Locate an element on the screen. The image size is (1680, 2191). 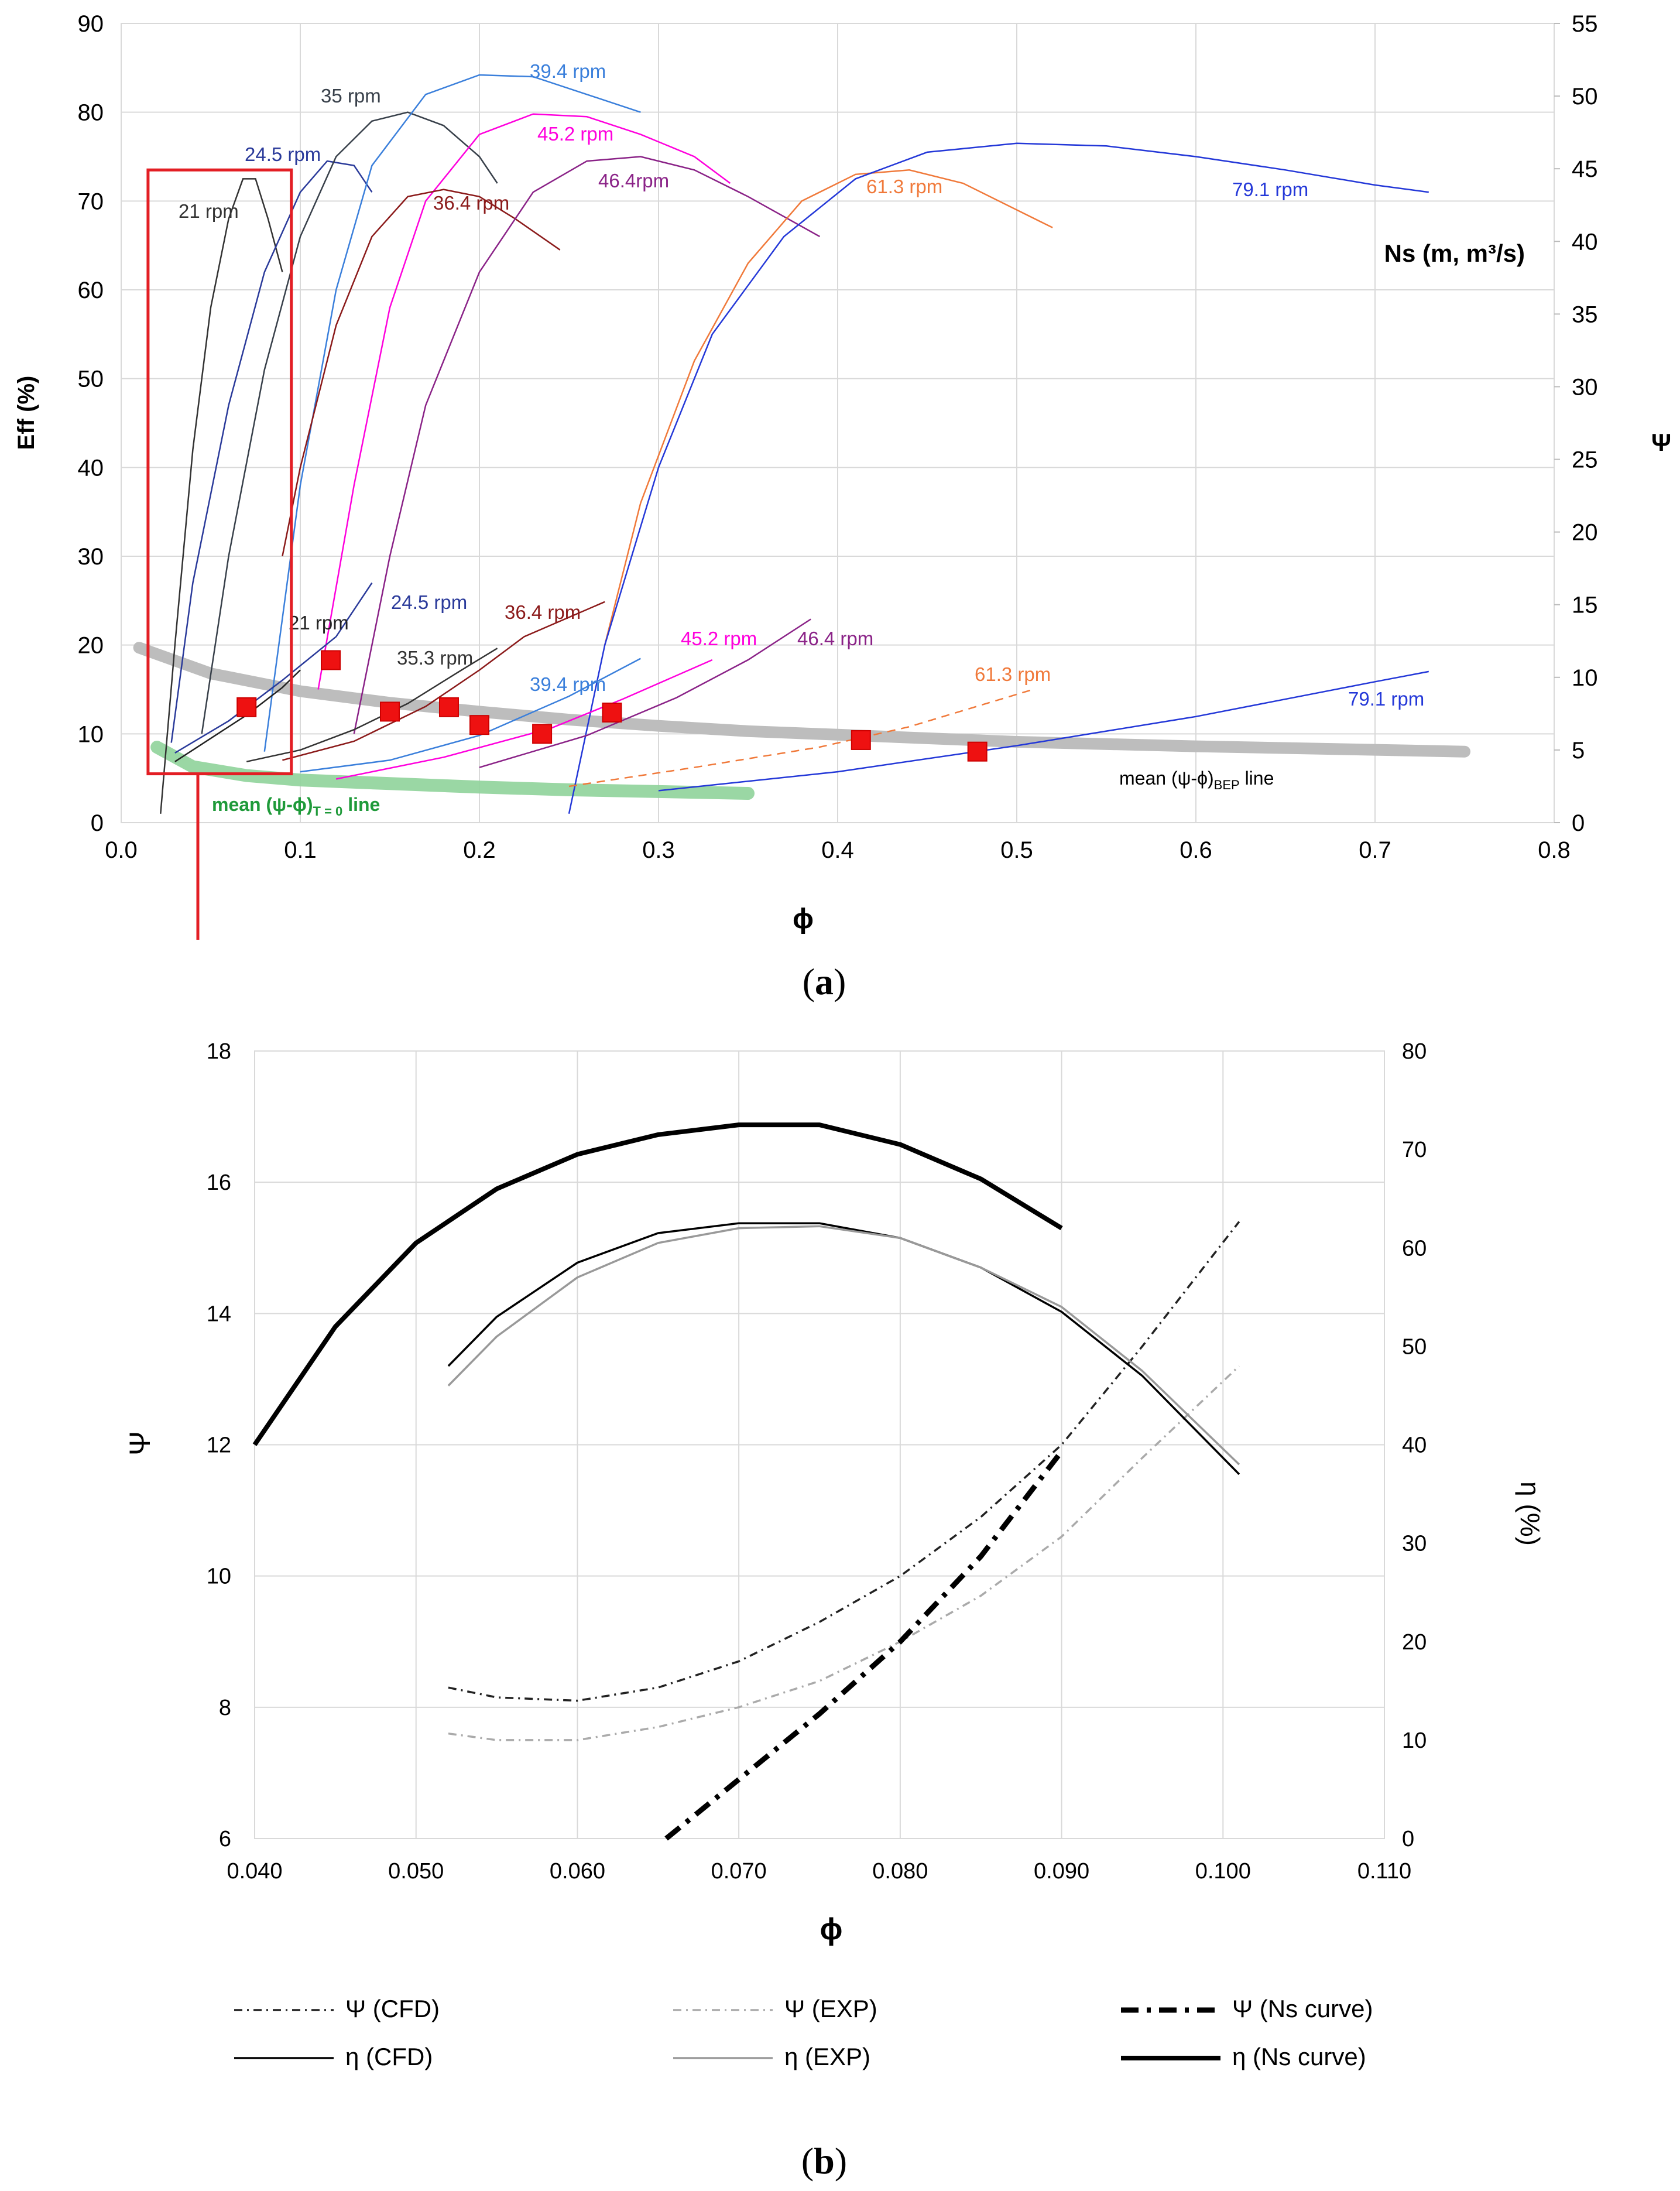
panel-b-legend-label: η (Ns curve) is located at coordinates (1299, 2056).